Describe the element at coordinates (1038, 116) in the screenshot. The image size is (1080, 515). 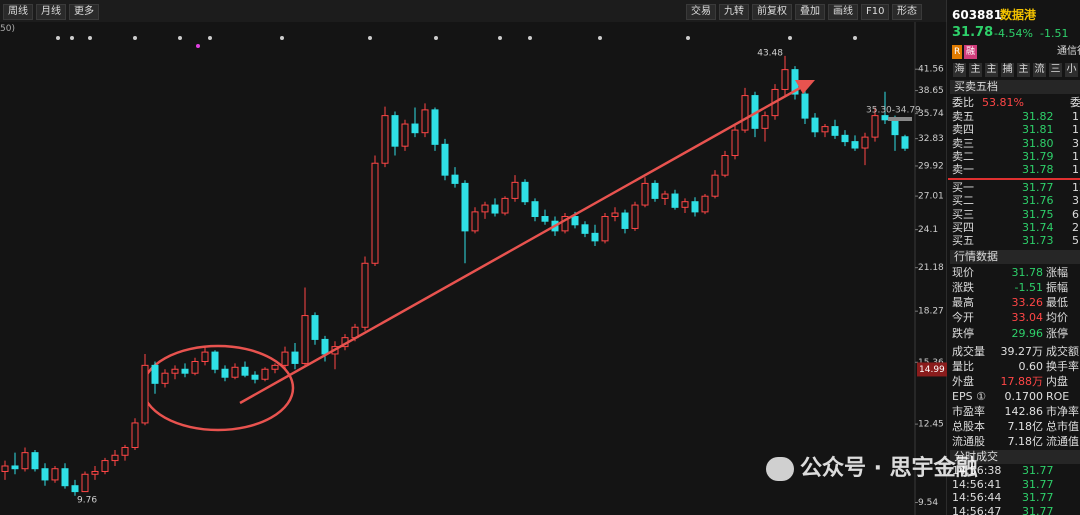
I see `book-price: 31.82` at that location.